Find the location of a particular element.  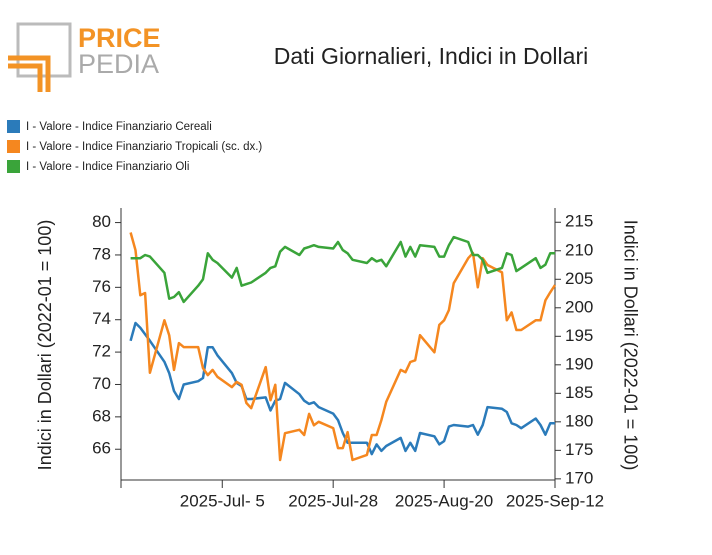

y2-tick-label: 200 is located at coordinates (579, 306).